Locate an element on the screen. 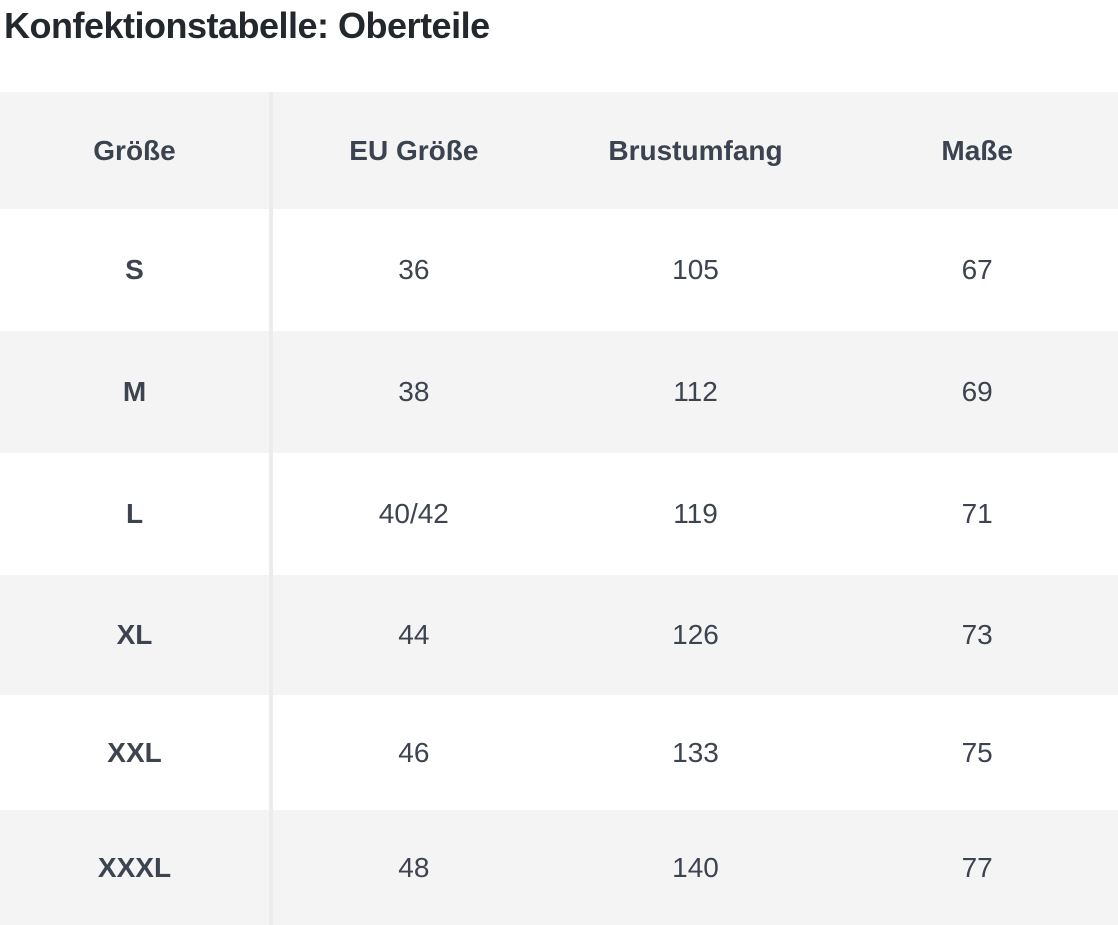 The image size is (1118, 925). chest-cell: 112 is located at coordinates (695, 391).